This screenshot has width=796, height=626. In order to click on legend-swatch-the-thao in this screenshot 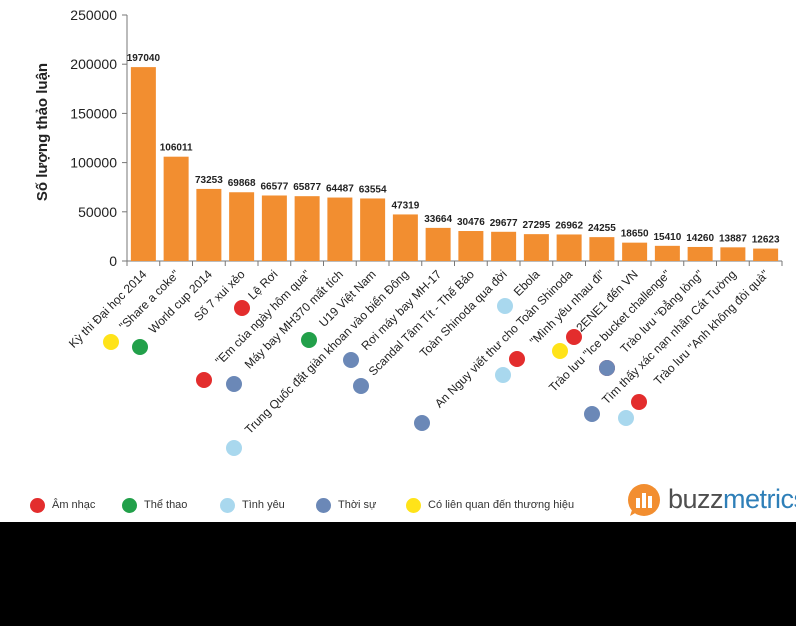, I will do `click(129, 505)`.